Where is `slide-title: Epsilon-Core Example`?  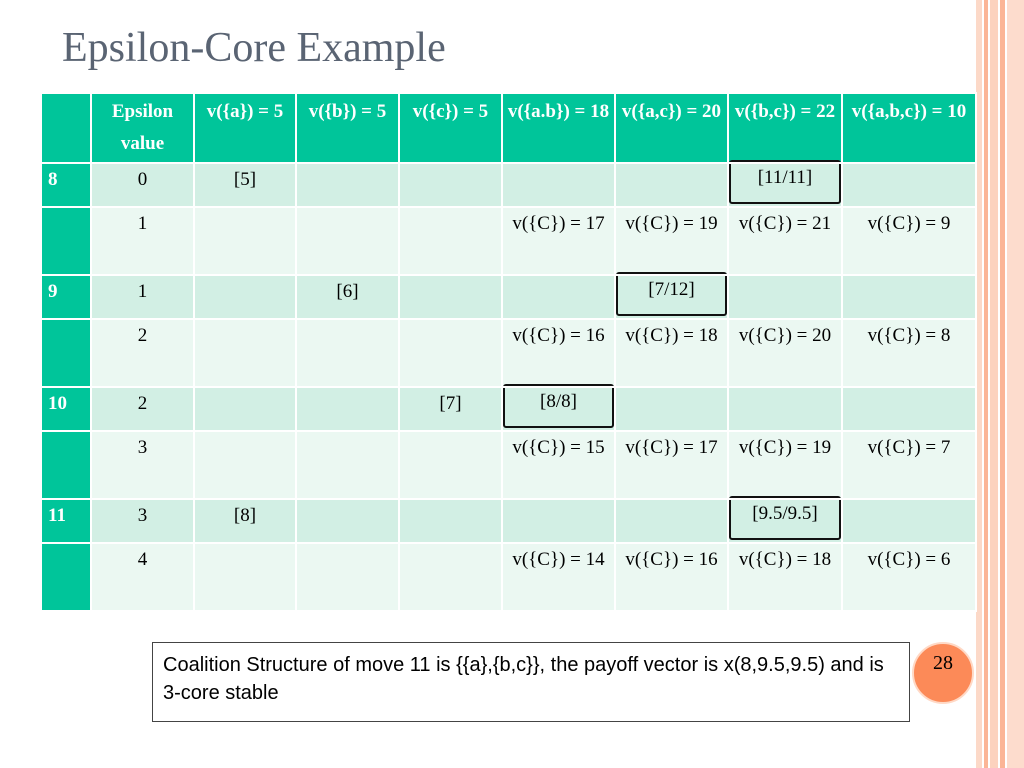
slide-title: Epsilon-Core Example is located at coordinates (254, 48).